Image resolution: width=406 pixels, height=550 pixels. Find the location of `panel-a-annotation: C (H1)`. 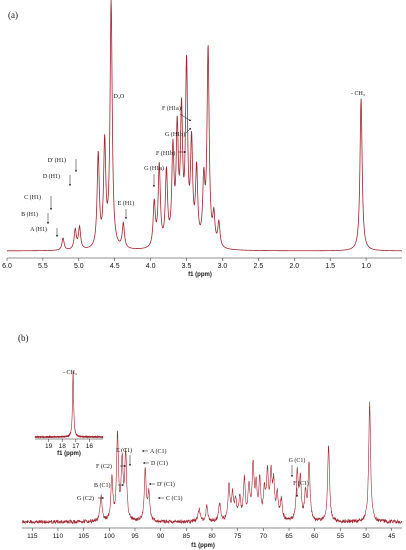

panel-a-annotation: C (H1) is located at coordinates (32, 197).